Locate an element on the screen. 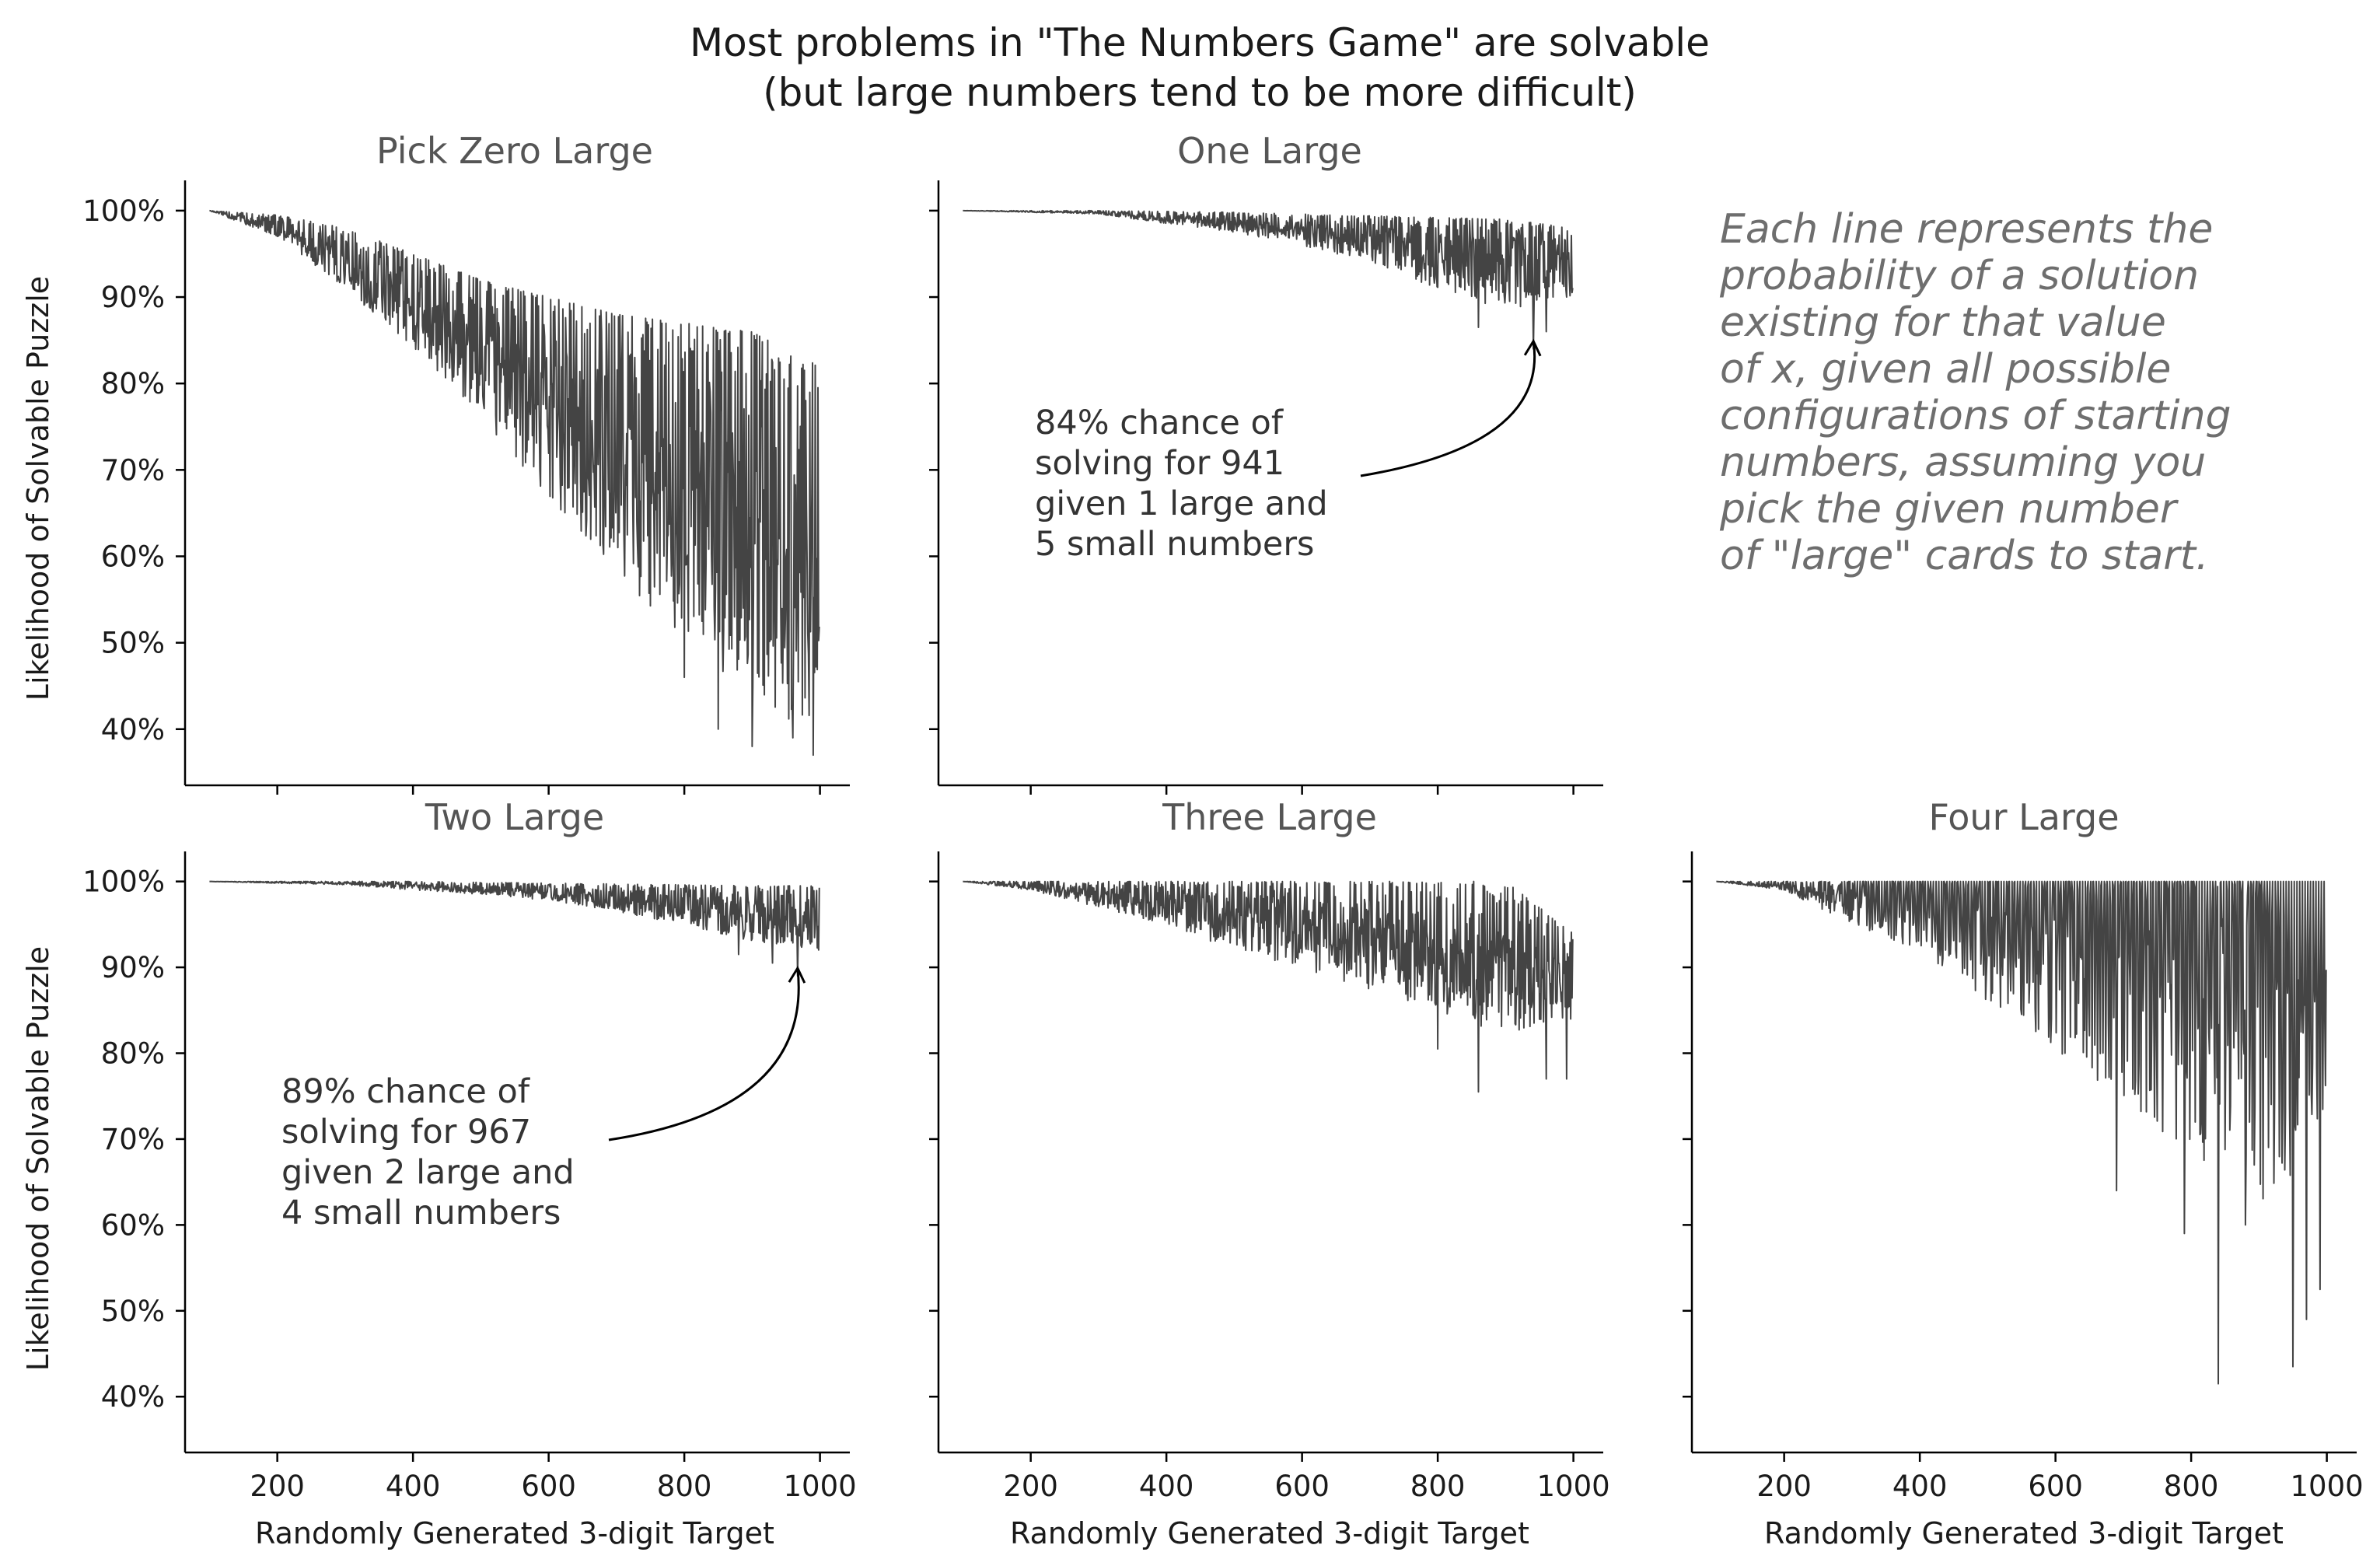  x-tick-label-three-800: 800 is located at coordinates (1438, 1486).